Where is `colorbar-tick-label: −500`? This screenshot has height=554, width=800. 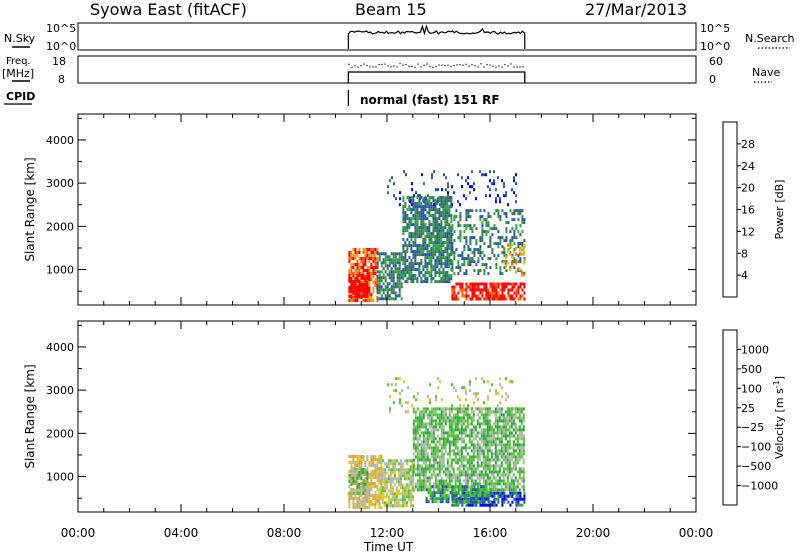 colorbar-tick-label: −500 is located at coordinates (756, 466).